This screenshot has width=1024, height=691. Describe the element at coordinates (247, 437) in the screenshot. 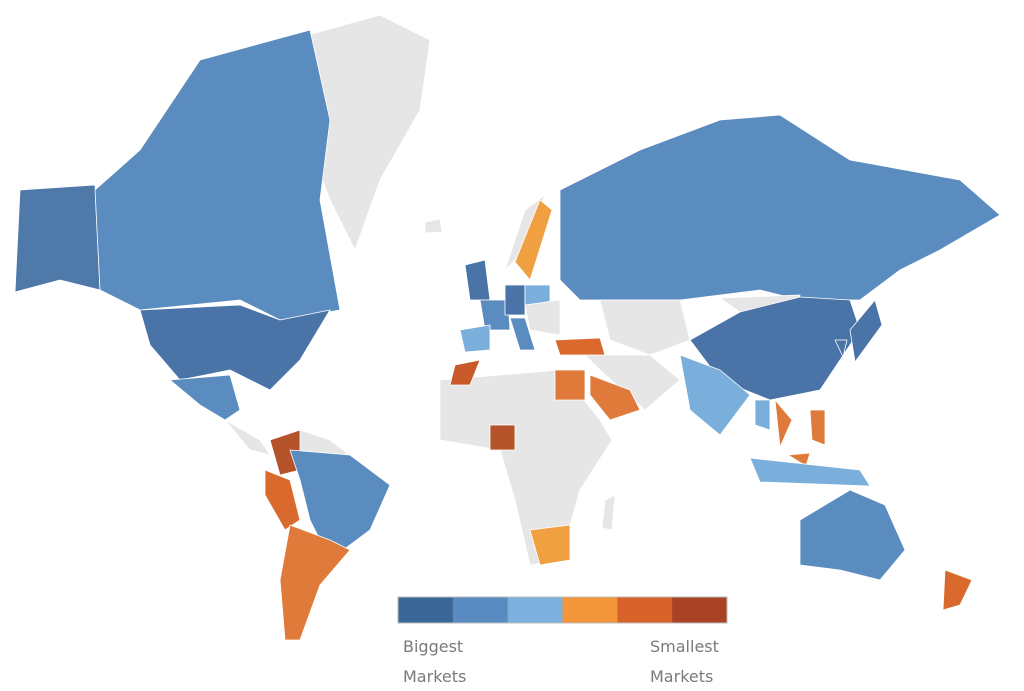

I see `central-america` at that location.